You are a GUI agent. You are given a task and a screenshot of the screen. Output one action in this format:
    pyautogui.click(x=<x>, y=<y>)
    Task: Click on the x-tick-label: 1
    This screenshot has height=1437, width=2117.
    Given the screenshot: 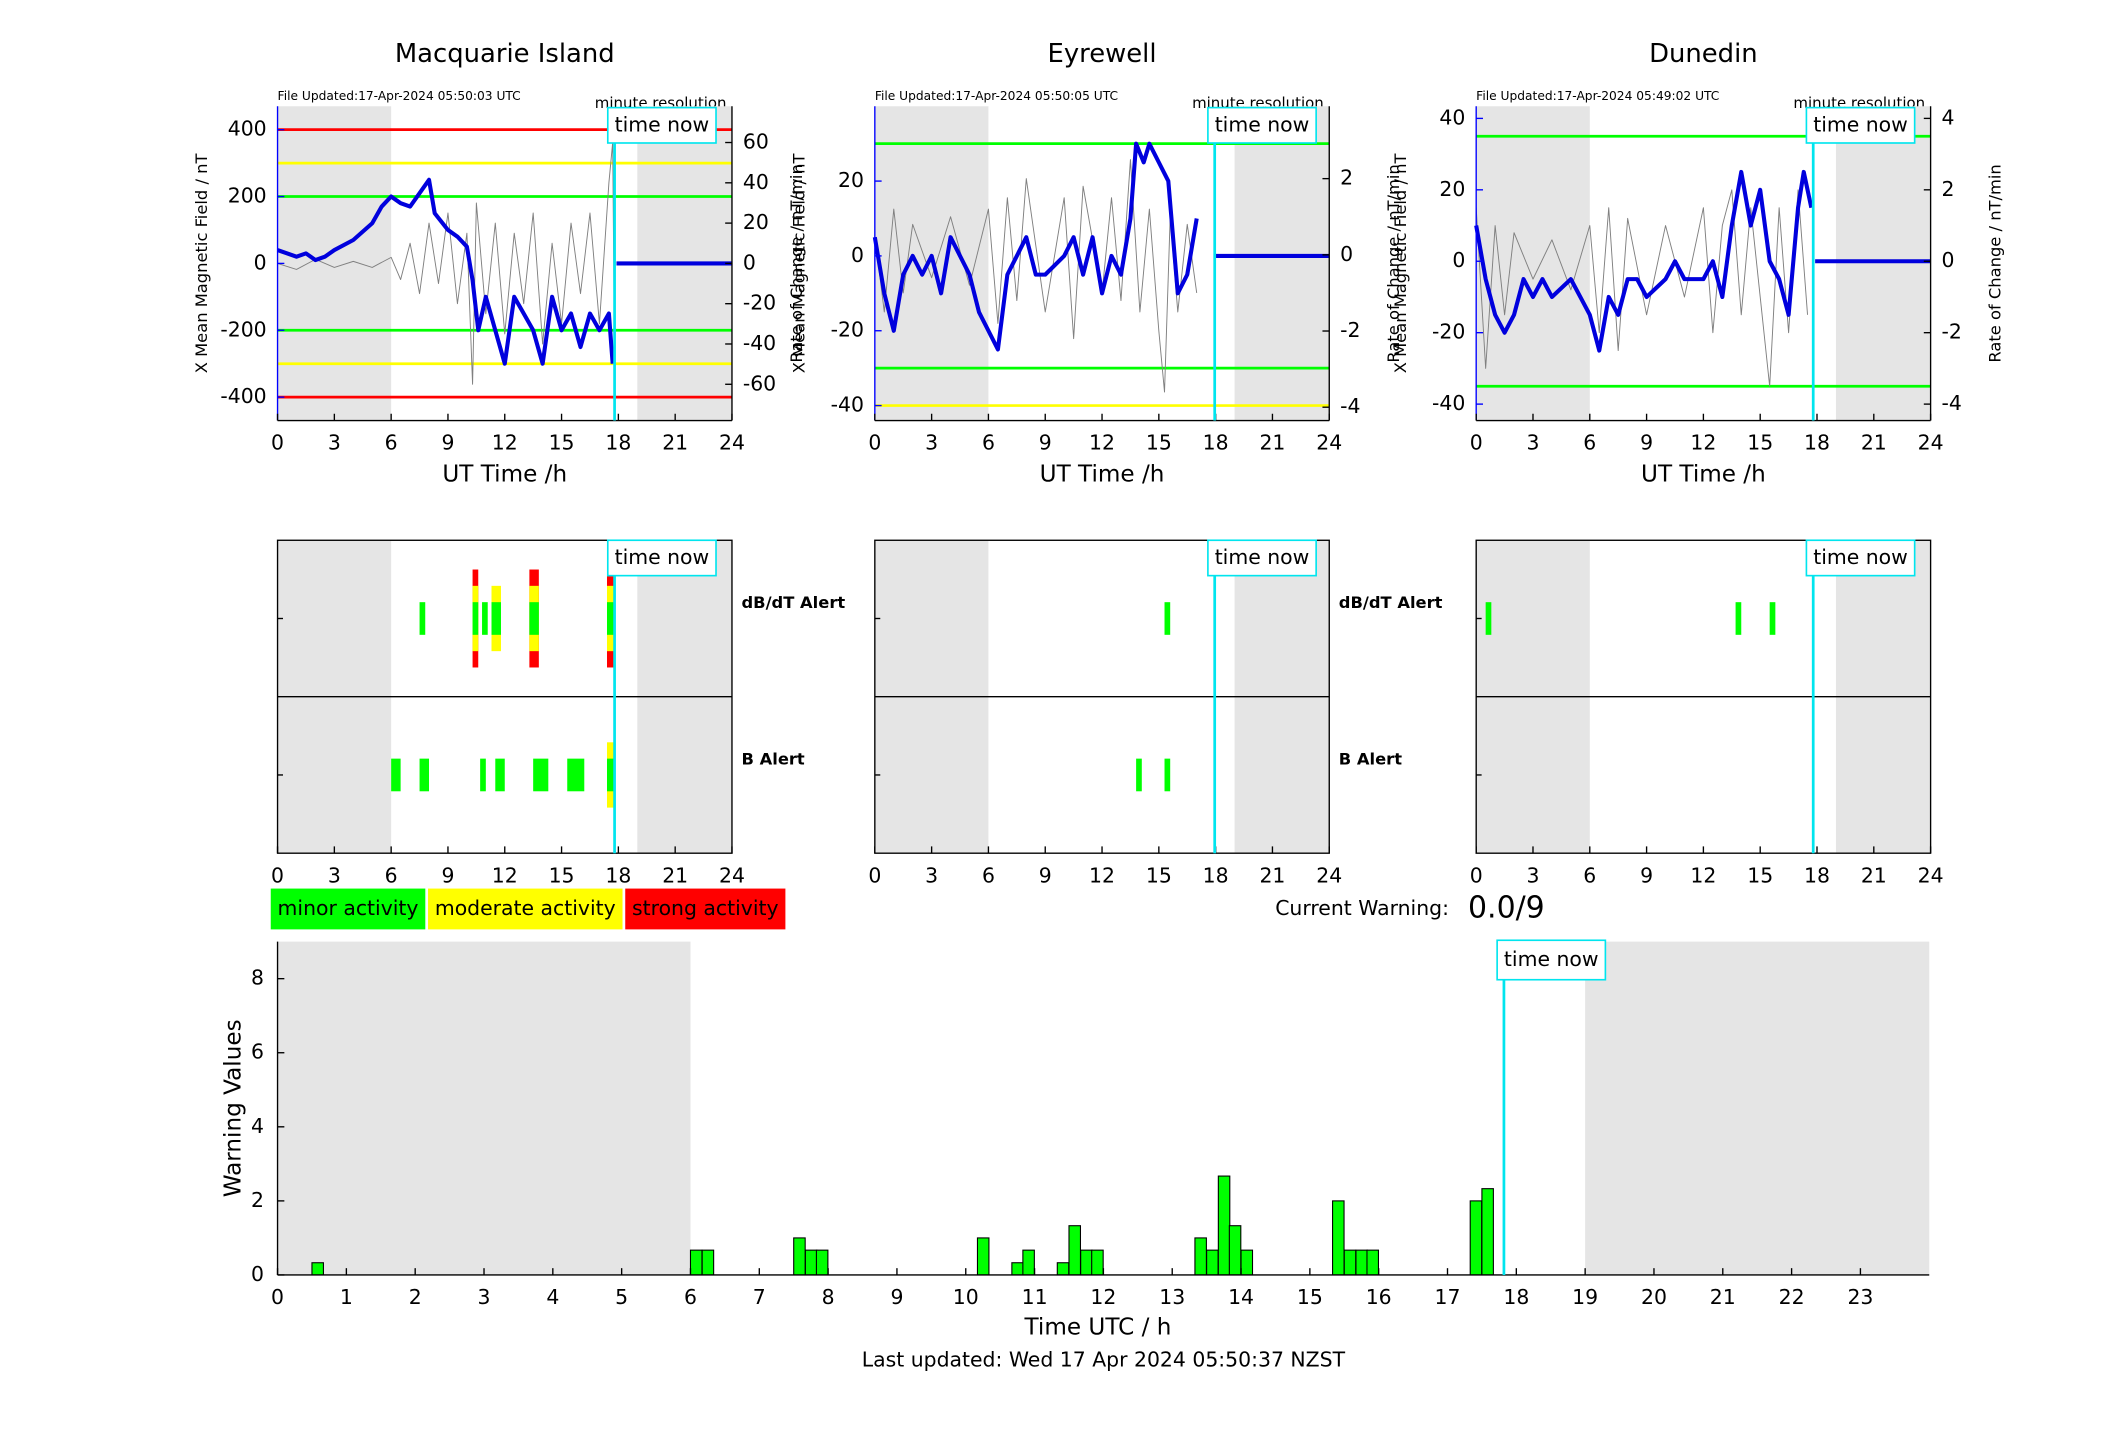 What is the action you would take?
    pyautogui.click(x=346, y=1297)
    